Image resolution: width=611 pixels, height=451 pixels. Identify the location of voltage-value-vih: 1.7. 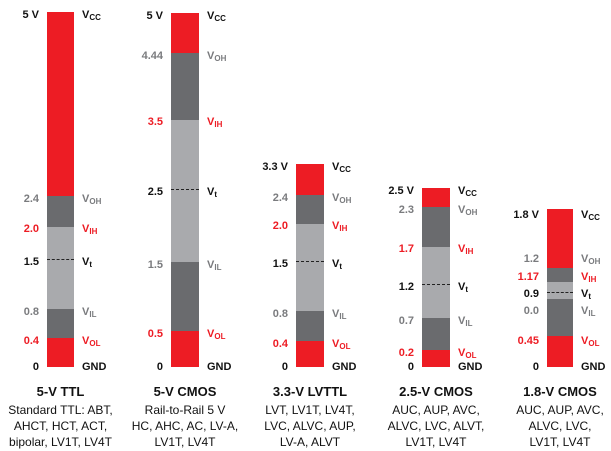
(406, 249).